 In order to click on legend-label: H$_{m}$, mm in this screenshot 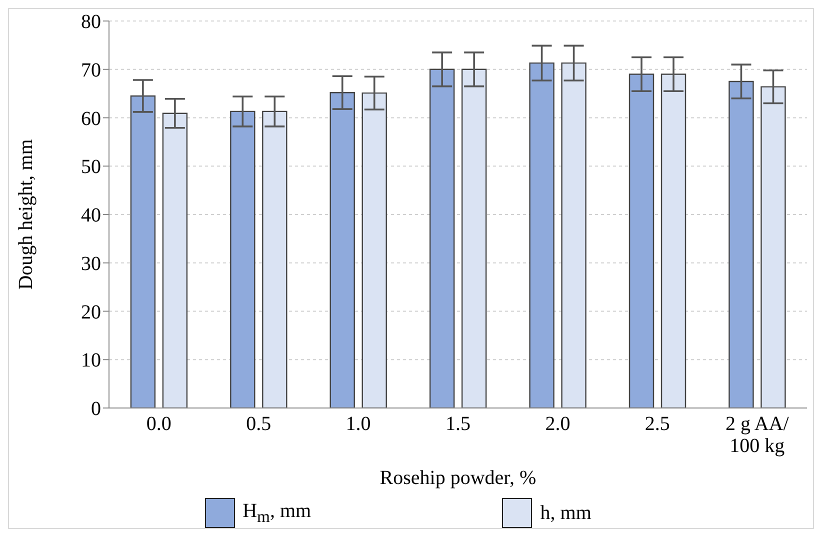, I will do `click(277, 513)`.